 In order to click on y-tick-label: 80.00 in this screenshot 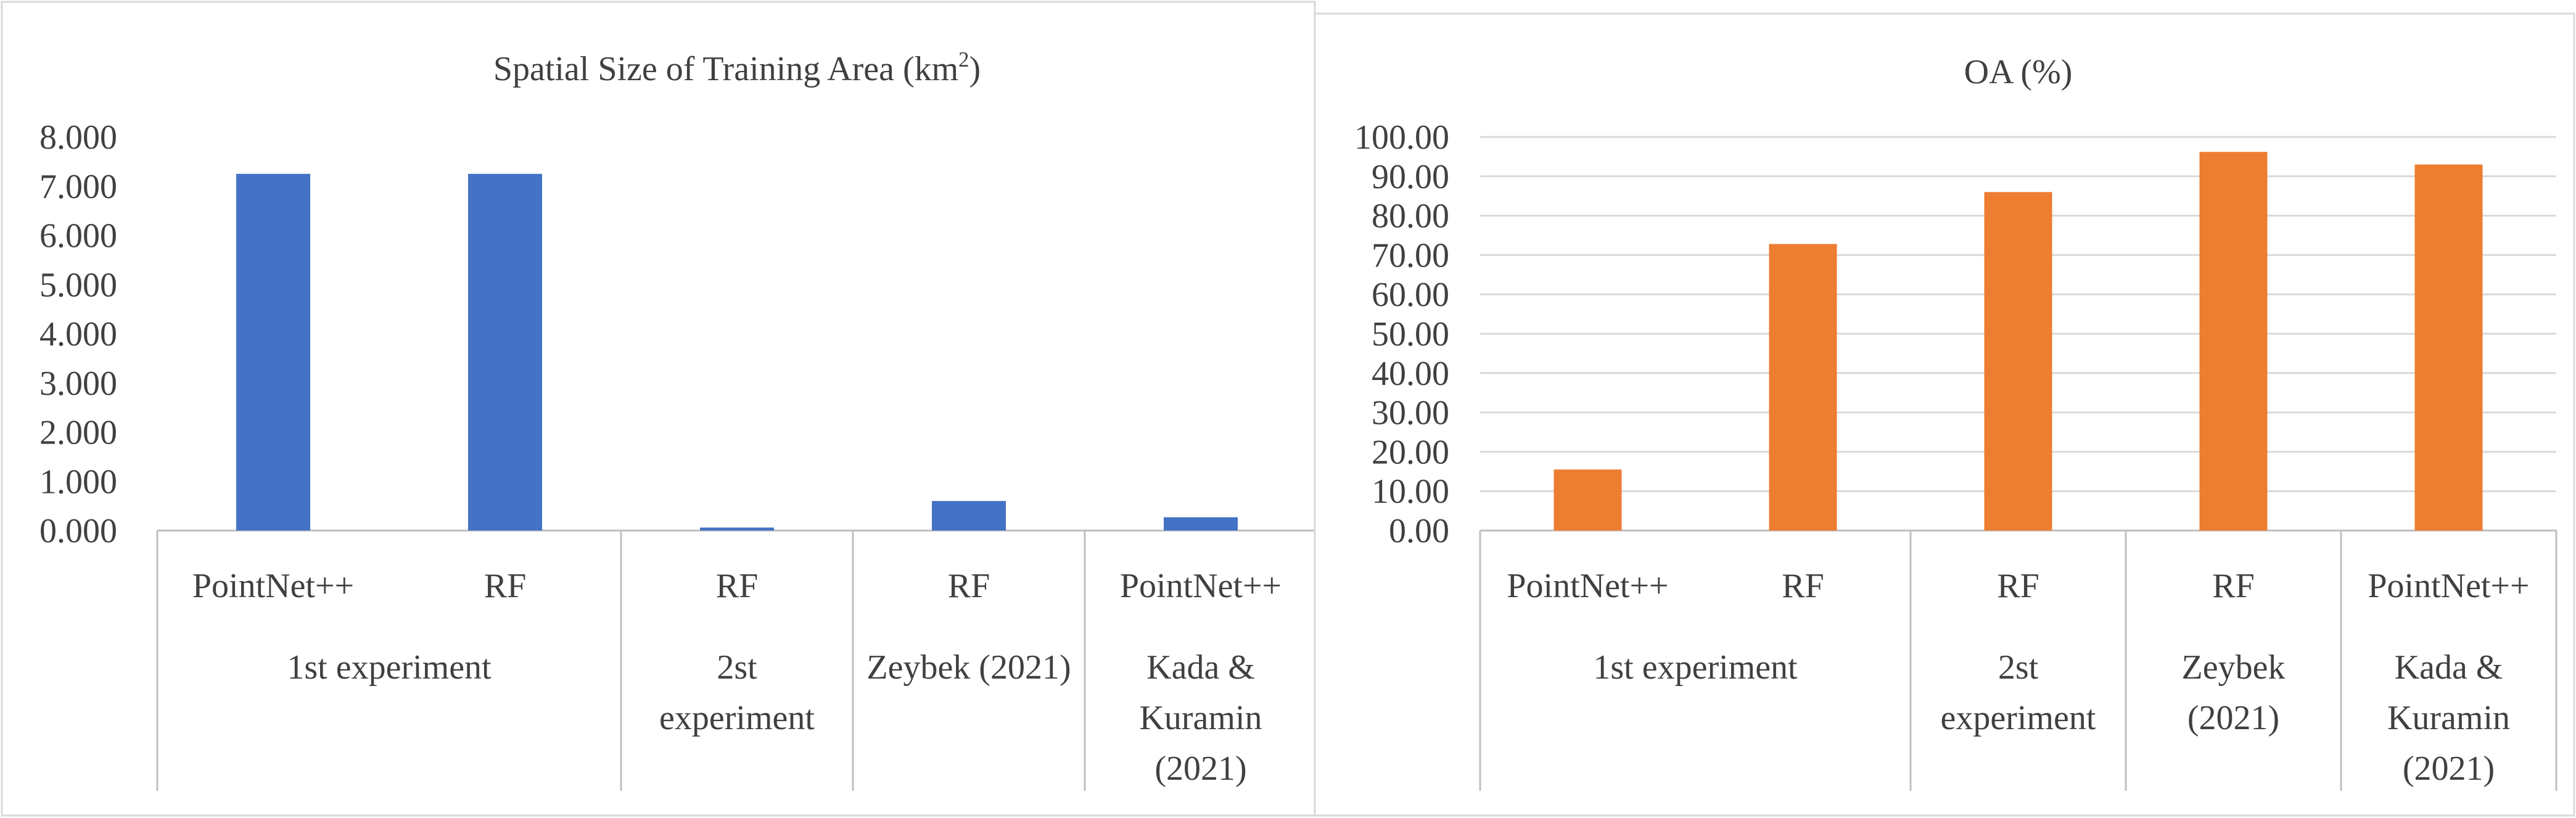, I will do `click(1410, 217)`.